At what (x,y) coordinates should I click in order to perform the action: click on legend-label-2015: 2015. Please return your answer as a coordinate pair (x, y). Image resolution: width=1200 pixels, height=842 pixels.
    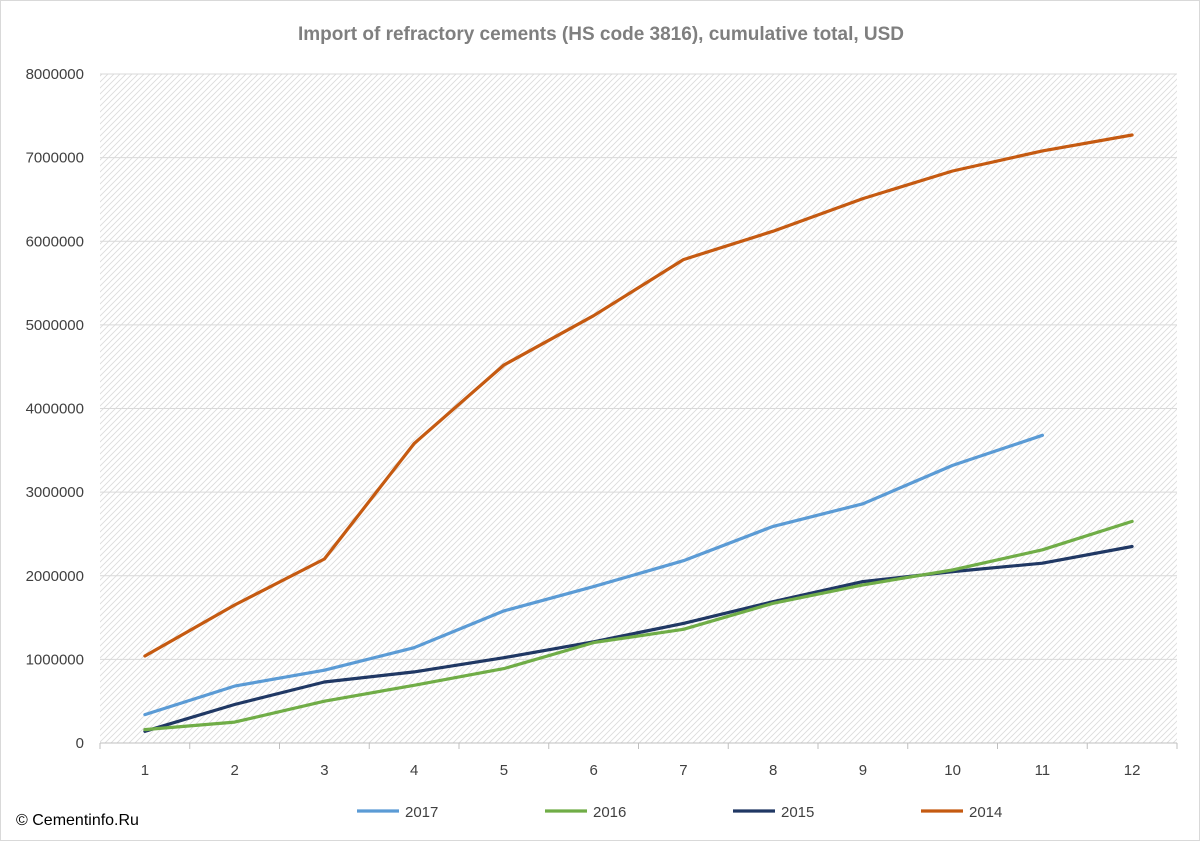
    Looking at the image, I should click on (797, 812).